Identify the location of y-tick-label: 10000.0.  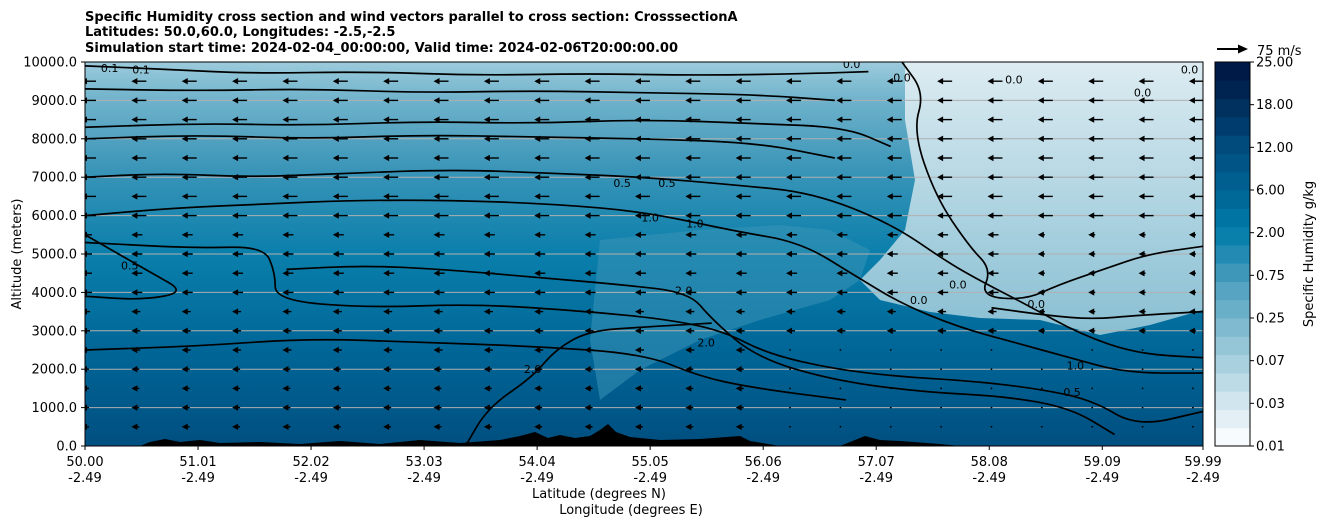
(50, 63).